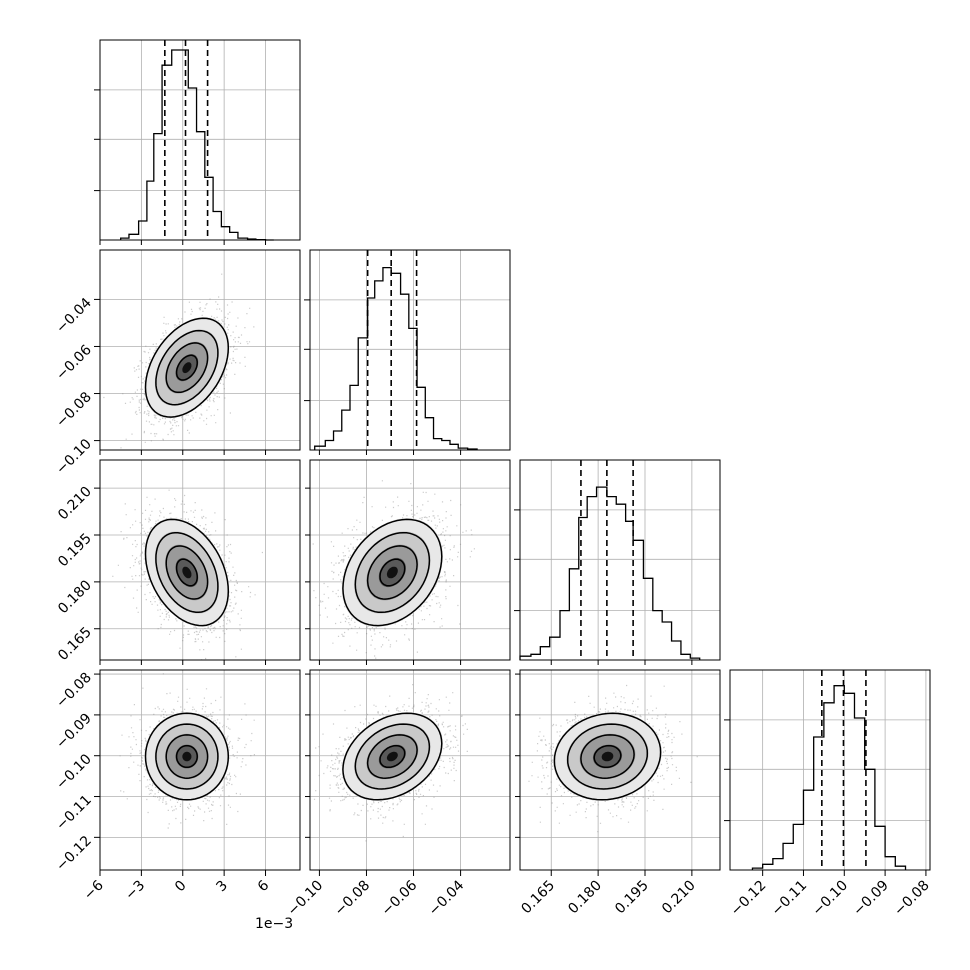  Describe the element at coordinates (74, 691) in the screenshot. I see `ytick-label-3-4: −0.08` at that location.